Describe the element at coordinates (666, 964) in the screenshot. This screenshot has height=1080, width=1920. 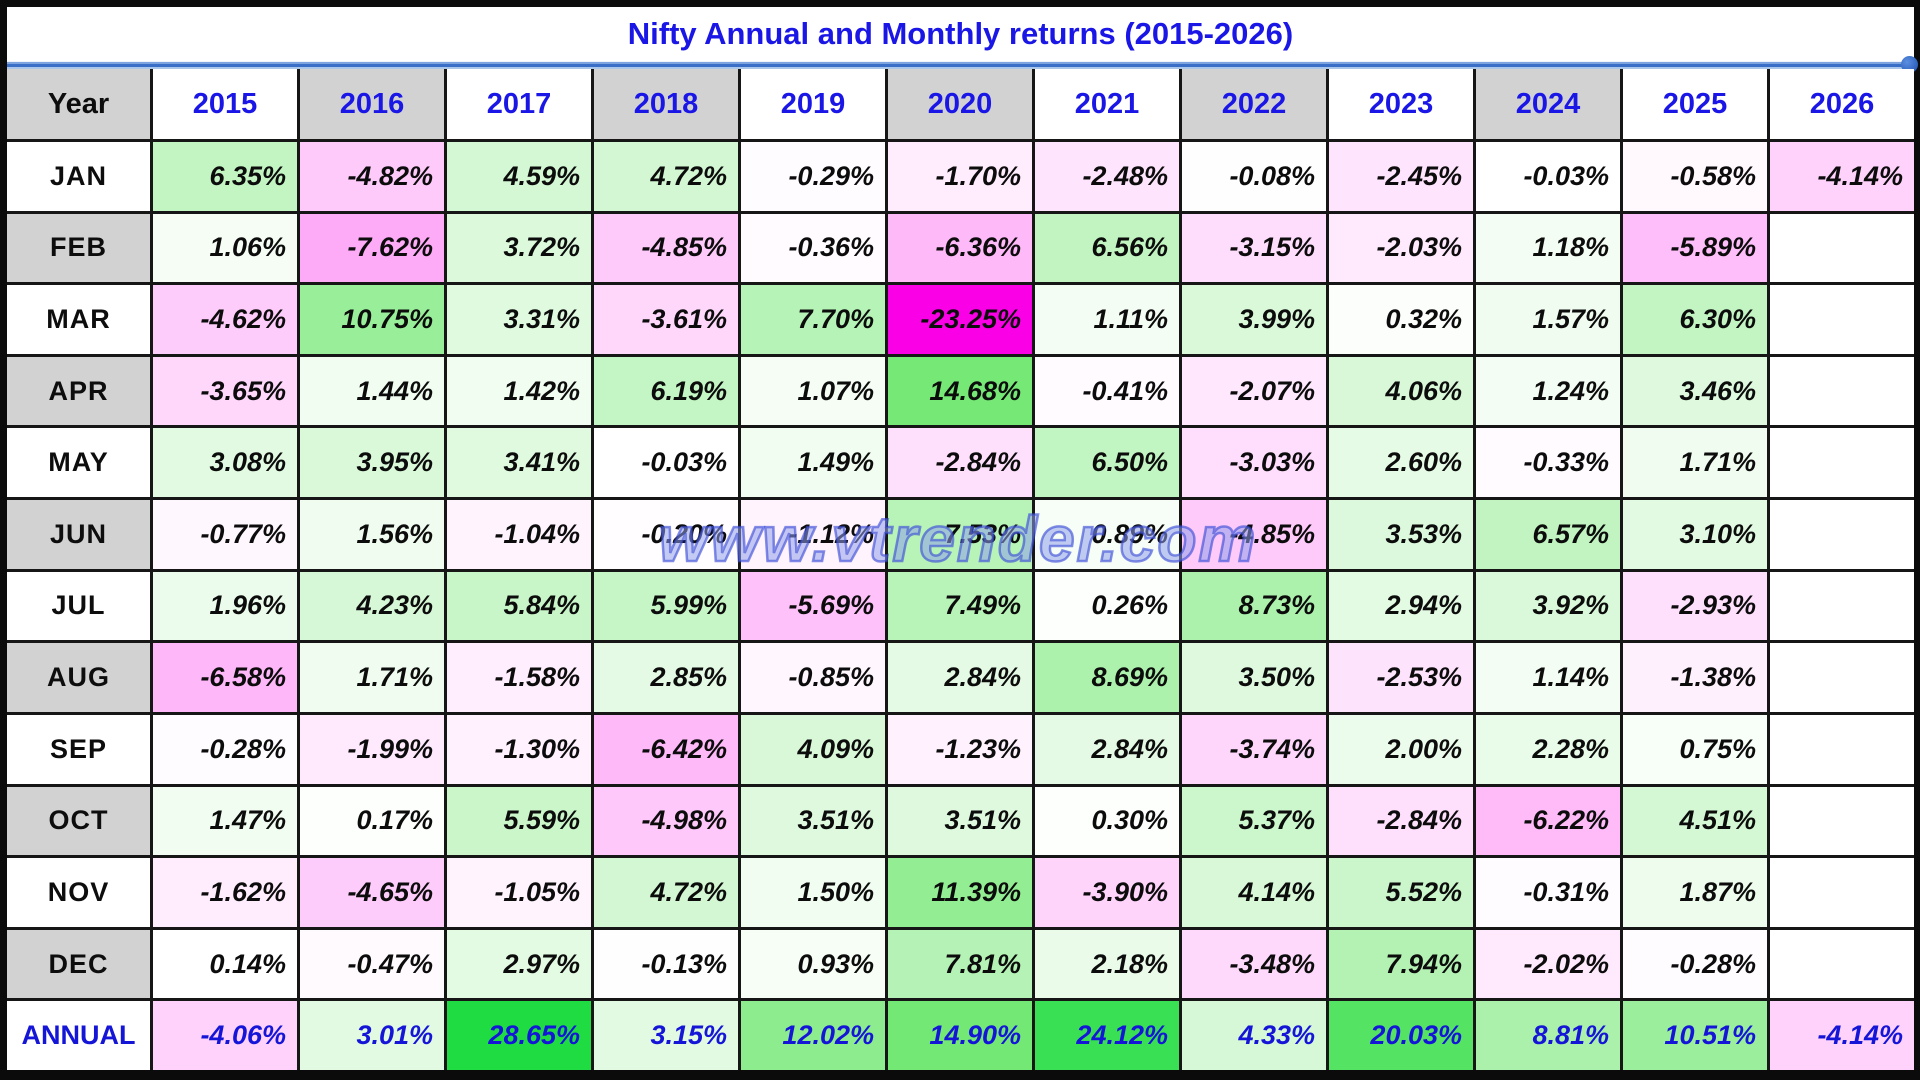
I see `cell-DEC-2018: -0.13%` at that location.